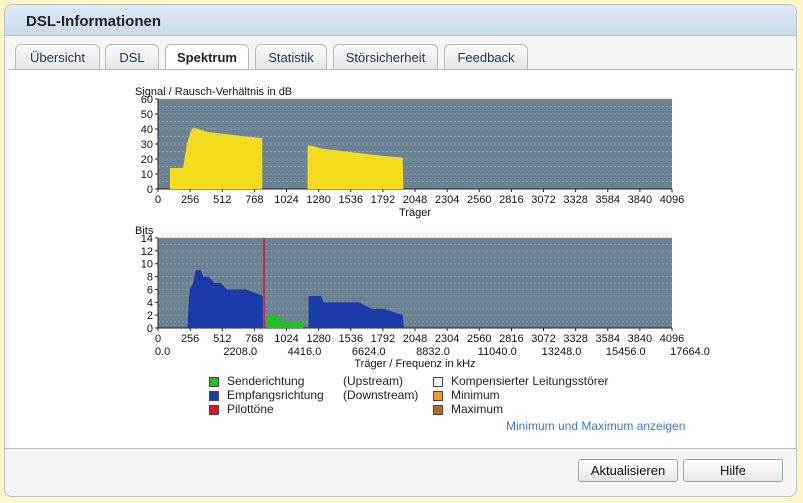 The width and height of the screenshot is (803, 503). I want to click on freq-tick-label: 6624.0, so click(369, 352).